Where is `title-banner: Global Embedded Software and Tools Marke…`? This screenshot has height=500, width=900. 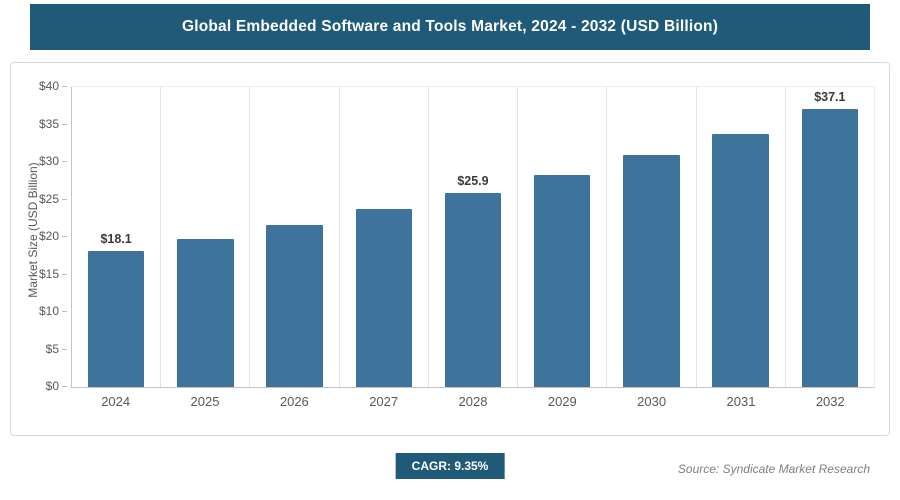 title-banner: Global Embedded Software and Tools Marke… is located at coordinates (450, 27).